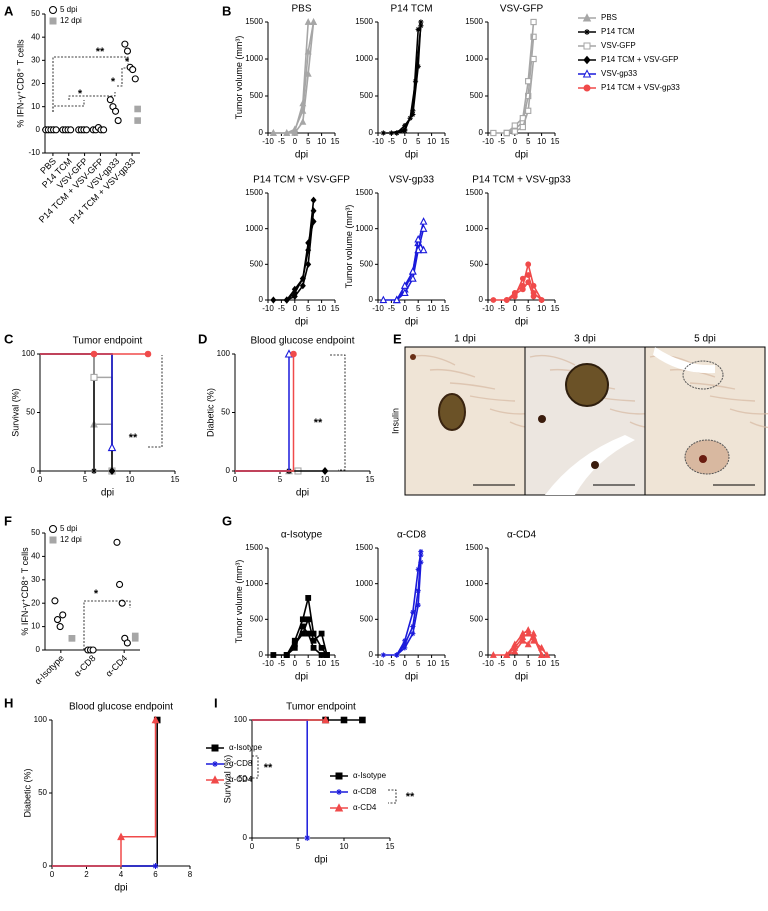 The width and height of the screenshot is (768, 911). I want to click on chart-title: α-CD8, so click(412, 535).